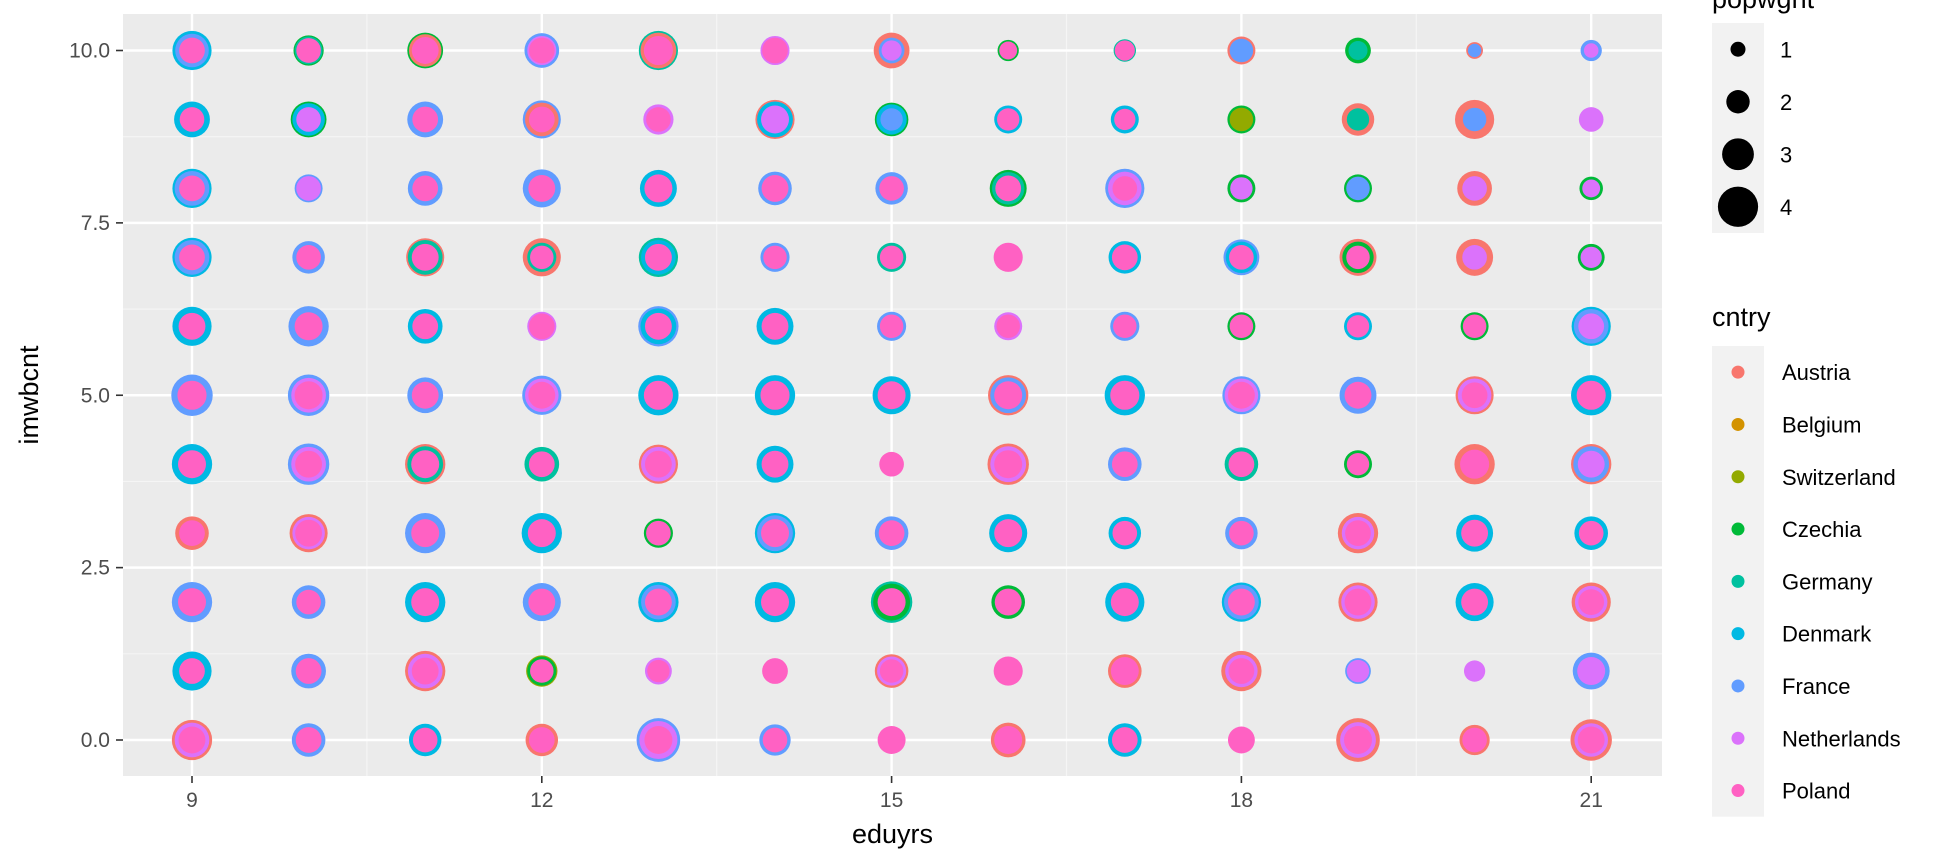 The width and height of the screenshot is (1944, 864). I want to click on x-tick-label: 12, so click(541, 800).